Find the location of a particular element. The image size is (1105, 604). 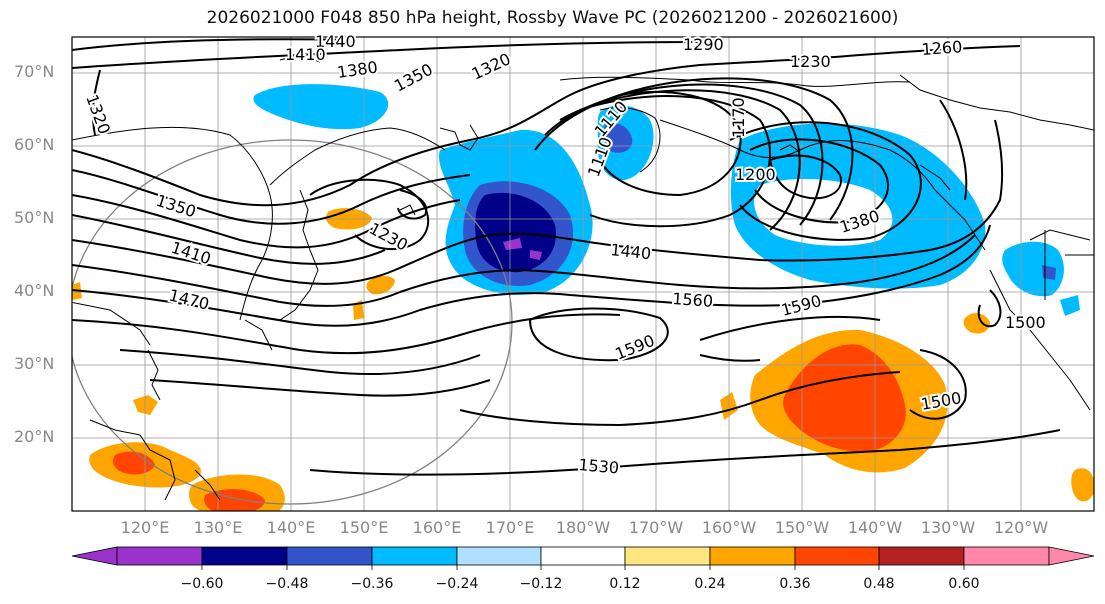

lat-label: 70°N is located at coordinates (34, 71).